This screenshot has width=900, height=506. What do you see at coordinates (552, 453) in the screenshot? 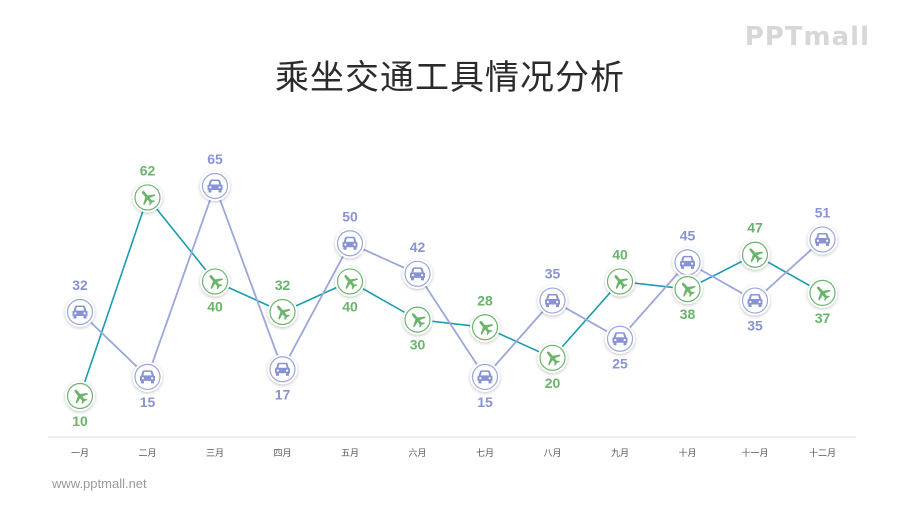
I see `x-tick-label: 八月` at bounding box center [552, 453].